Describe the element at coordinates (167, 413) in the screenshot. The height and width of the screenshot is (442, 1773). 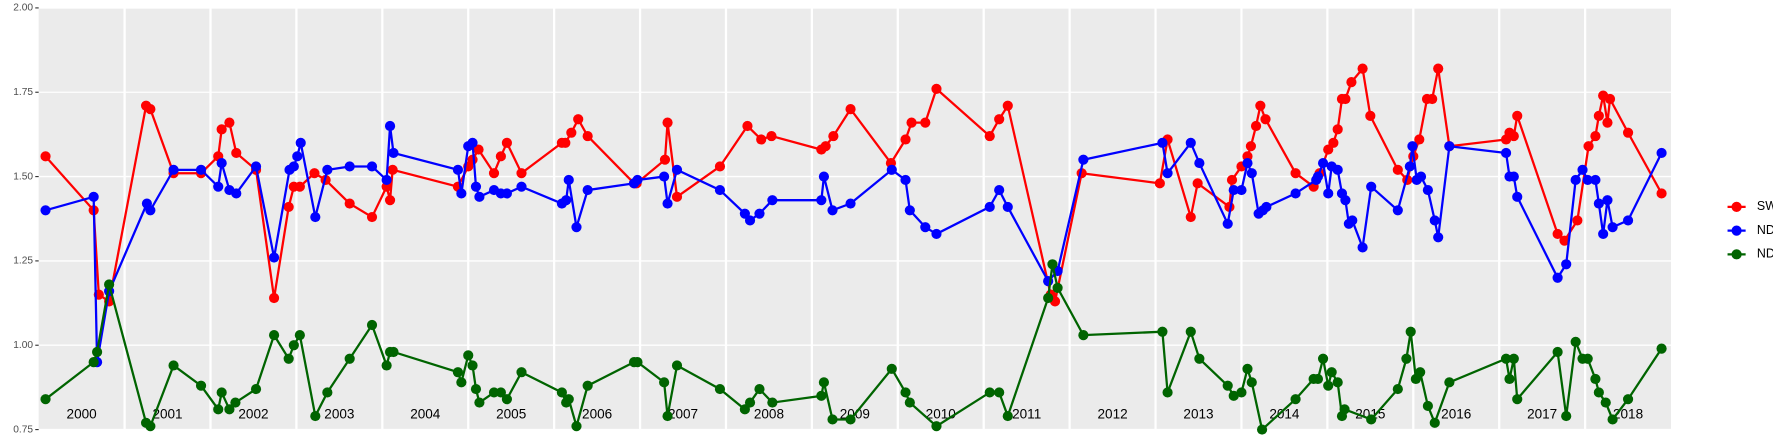
I see `year-label: 2001` at that location.